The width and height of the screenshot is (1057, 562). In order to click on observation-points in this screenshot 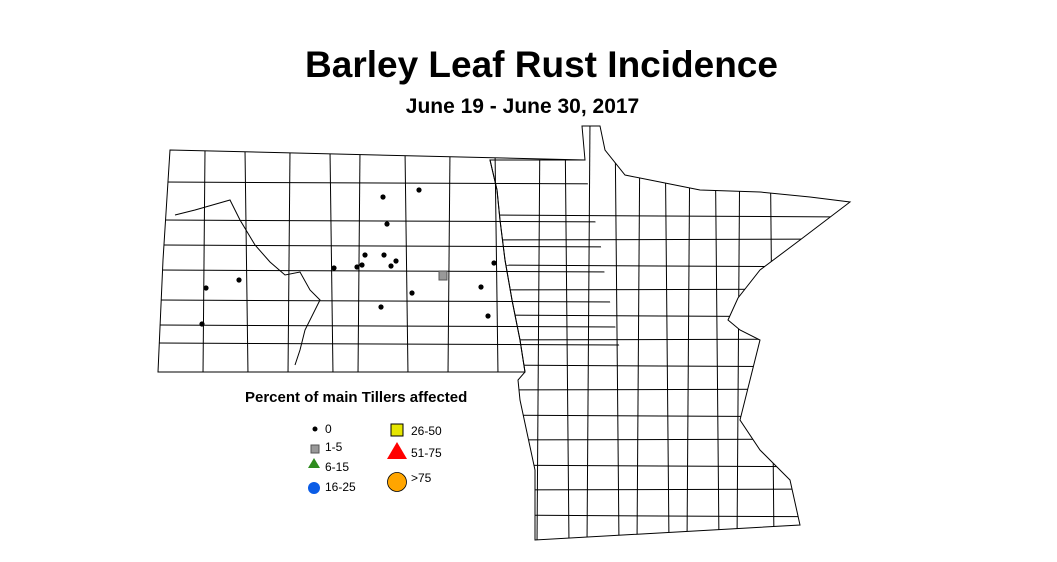, I will do `click(348, 257)`.